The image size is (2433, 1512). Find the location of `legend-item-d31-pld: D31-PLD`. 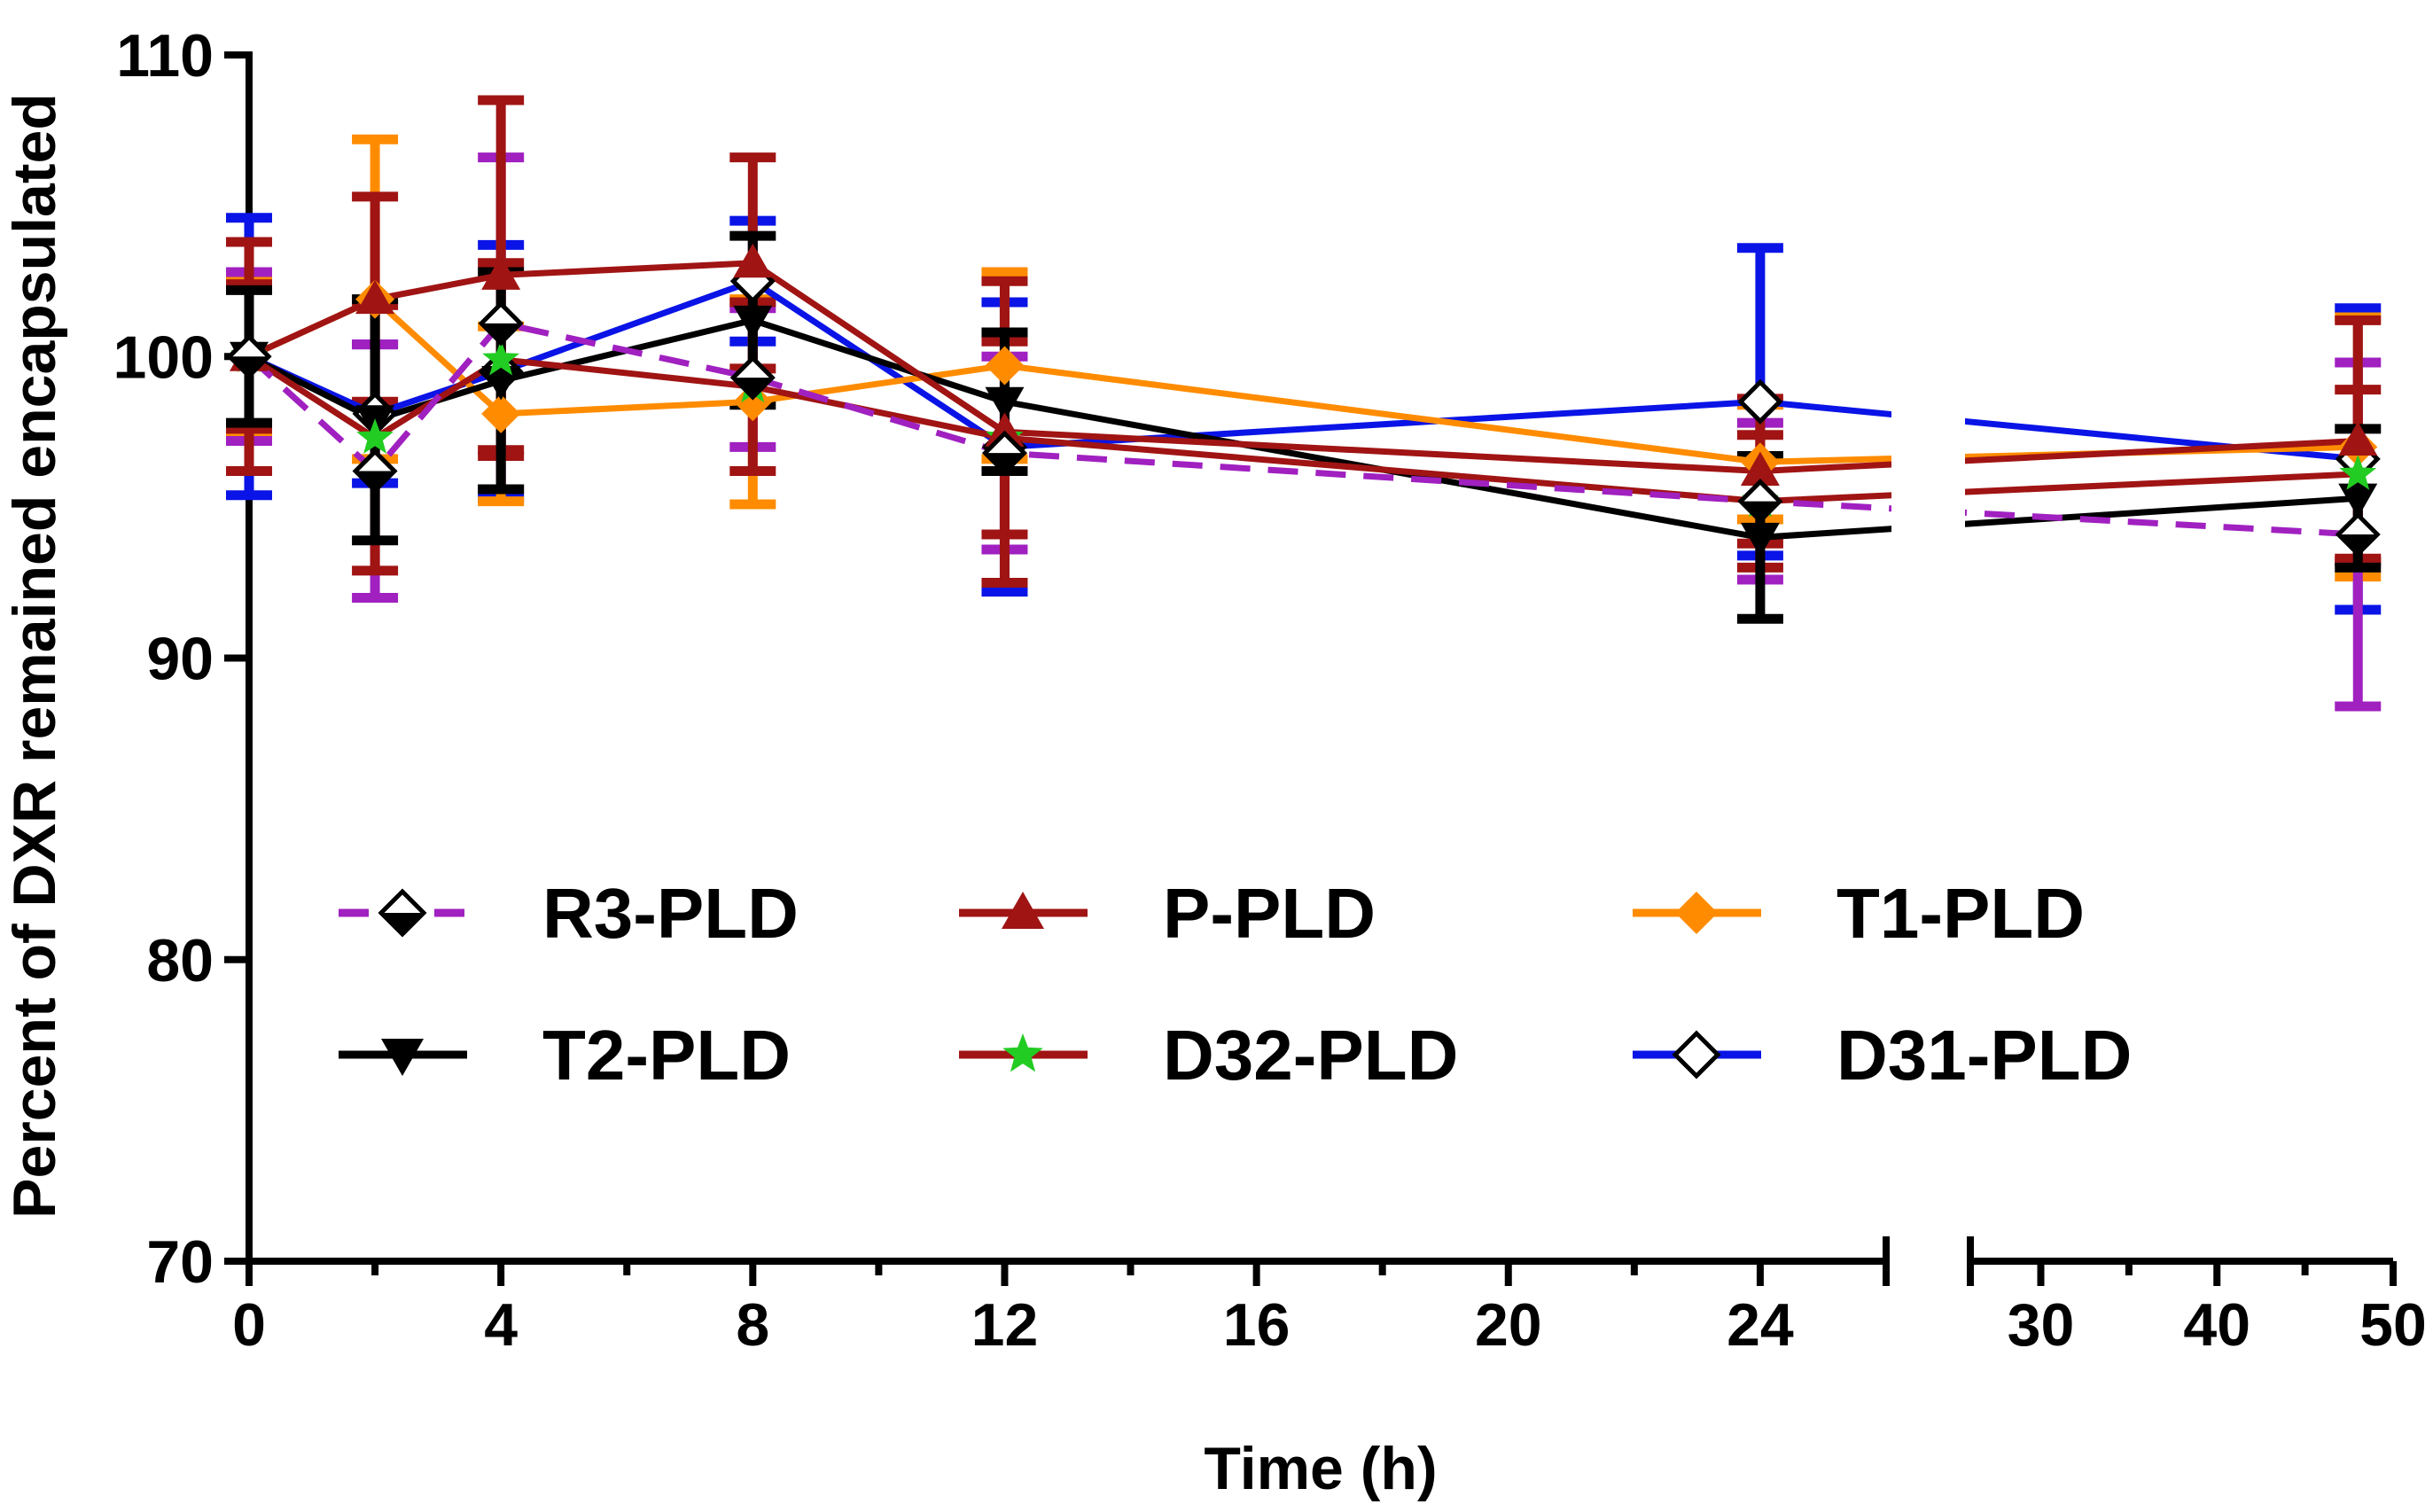

legend-item-d31-pld: D31-PLD is located at coordinates (1882, 1056).